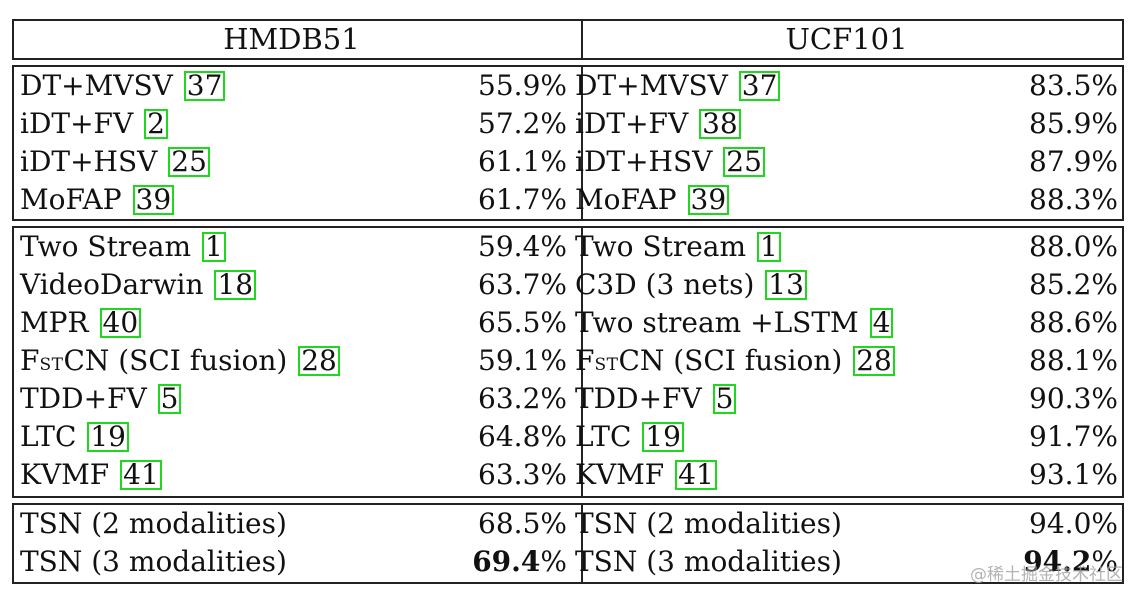 This screenshot has height=601, width=1141. What do you see at coordinates (786, 285) in the screenshot?
I see `citation-link: 13` at bounding box center [786, 285].